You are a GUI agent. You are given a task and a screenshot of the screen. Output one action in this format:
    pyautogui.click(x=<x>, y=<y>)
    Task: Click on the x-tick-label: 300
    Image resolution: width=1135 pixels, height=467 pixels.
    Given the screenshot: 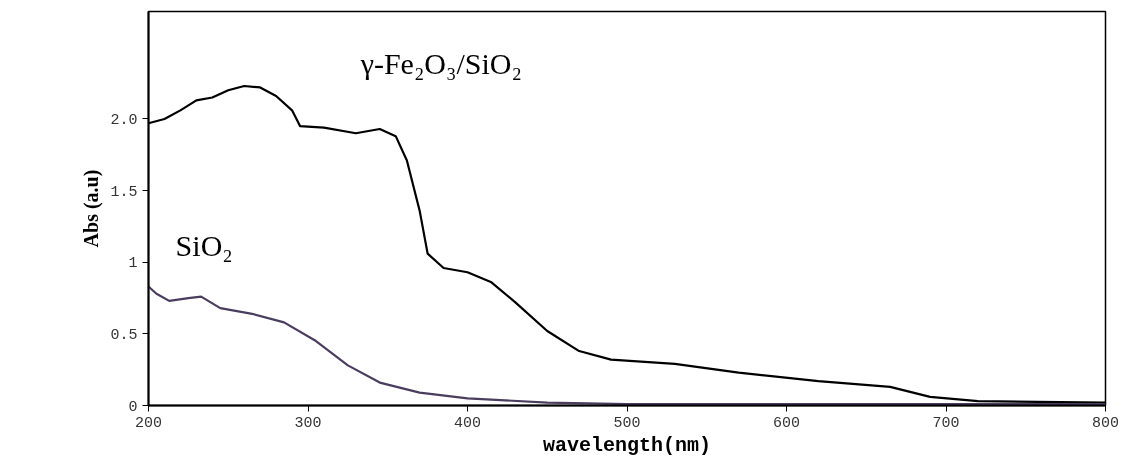 What is the action you would take?
    pyautogui.click(x=308, y=423)
    